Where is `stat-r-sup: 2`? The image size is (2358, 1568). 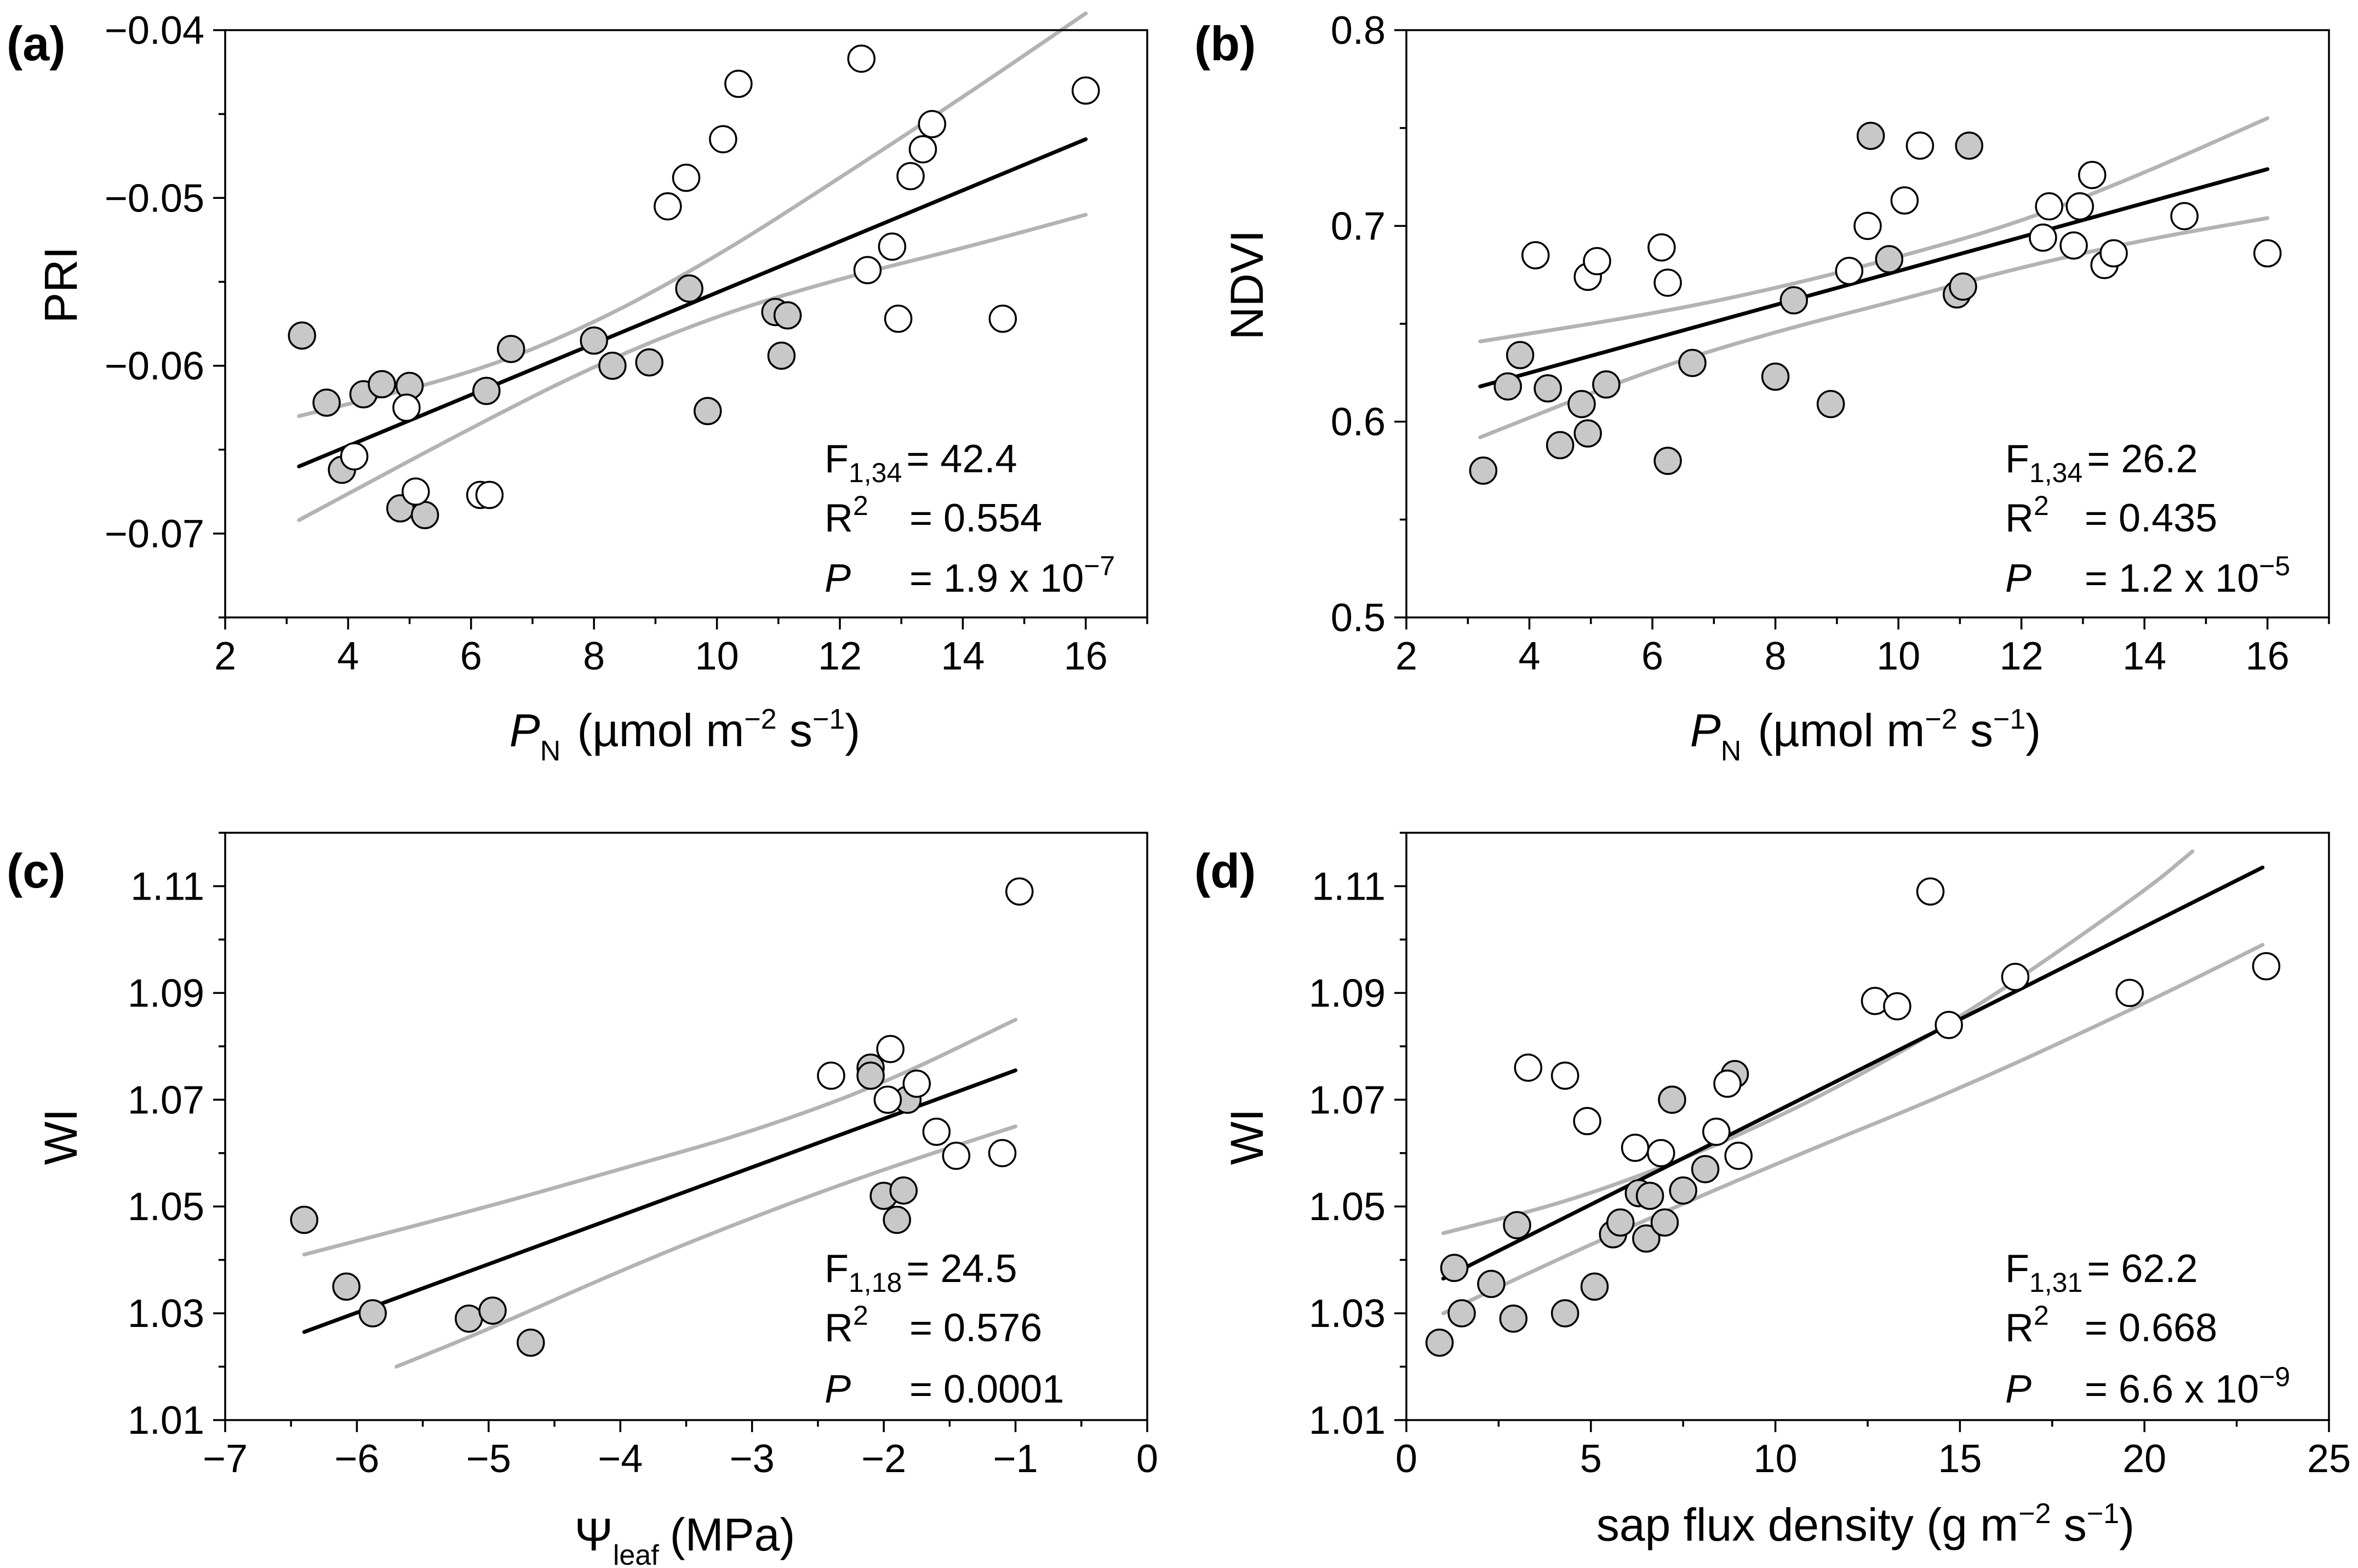
stat-r-sup: 2 is located at coordinates (2041, 506).